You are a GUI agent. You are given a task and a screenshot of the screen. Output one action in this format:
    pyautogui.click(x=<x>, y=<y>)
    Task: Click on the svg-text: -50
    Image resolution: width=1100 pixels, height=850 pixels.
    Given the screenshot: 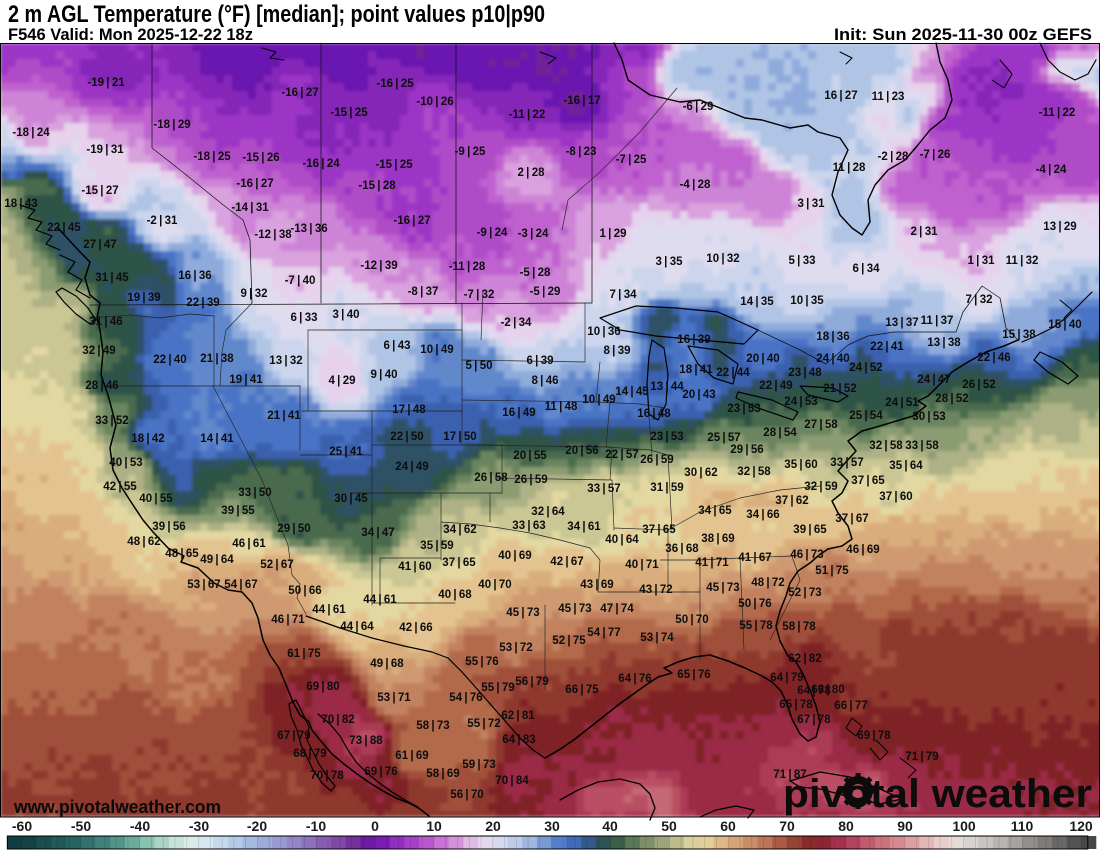 What is the action you would take?
    pyautogui.click(x=81, y=826)
    